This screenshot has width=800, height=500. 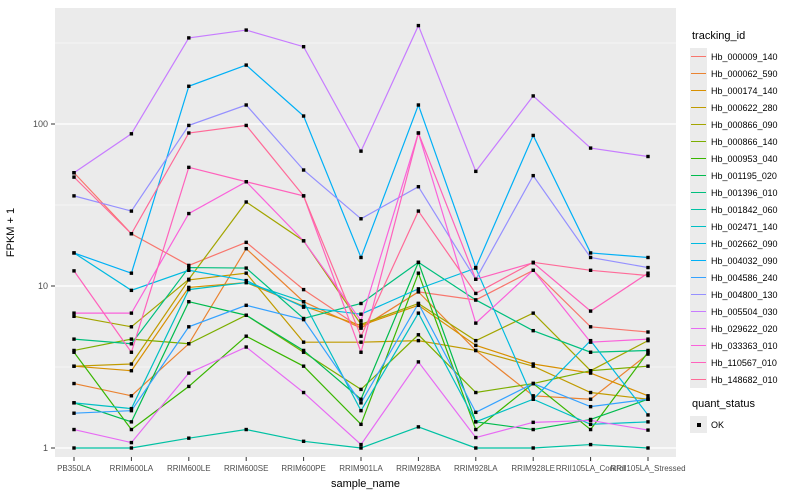 I want to click on legend-item-label: Hb_001396_010, so click(x=744, y=192).